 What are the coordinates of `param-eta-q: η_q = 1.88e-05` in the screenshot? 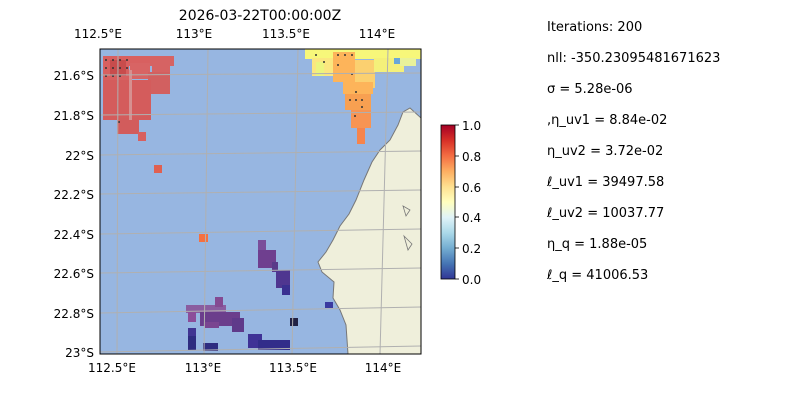 It's located at (597, 244).